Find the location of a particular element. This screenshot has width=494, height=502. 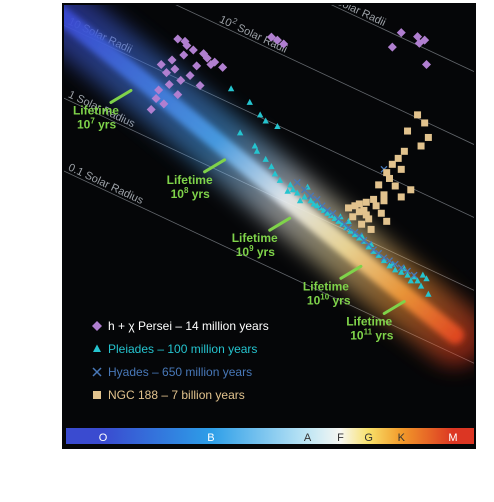

lifetime-value: 108 yrs is located at coordinates (190, 193).